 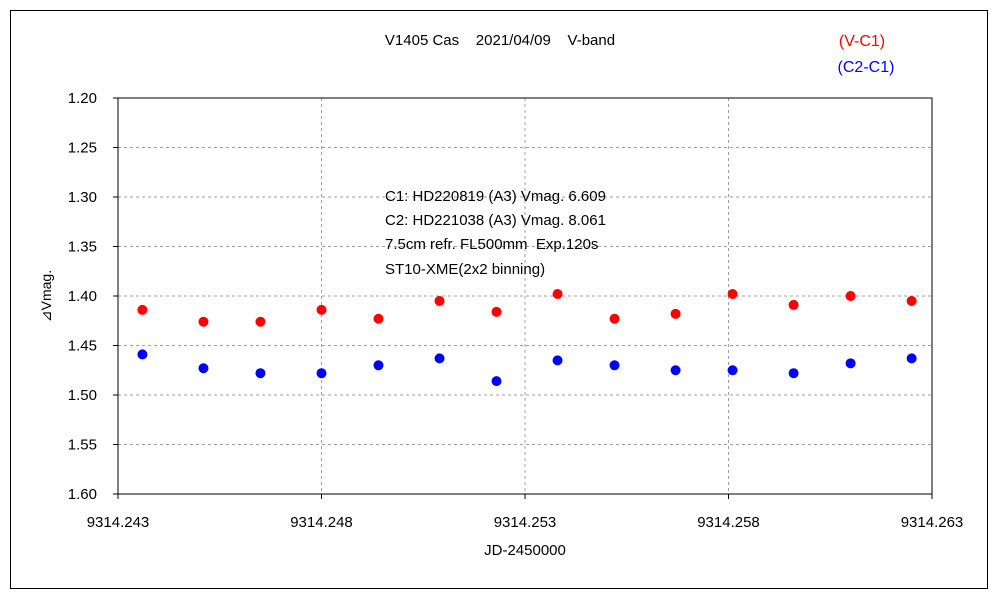 I want to click on annotation-c1: C1: HD220819 (A3) Vmag. 6.609, so click(x=495, y=196).